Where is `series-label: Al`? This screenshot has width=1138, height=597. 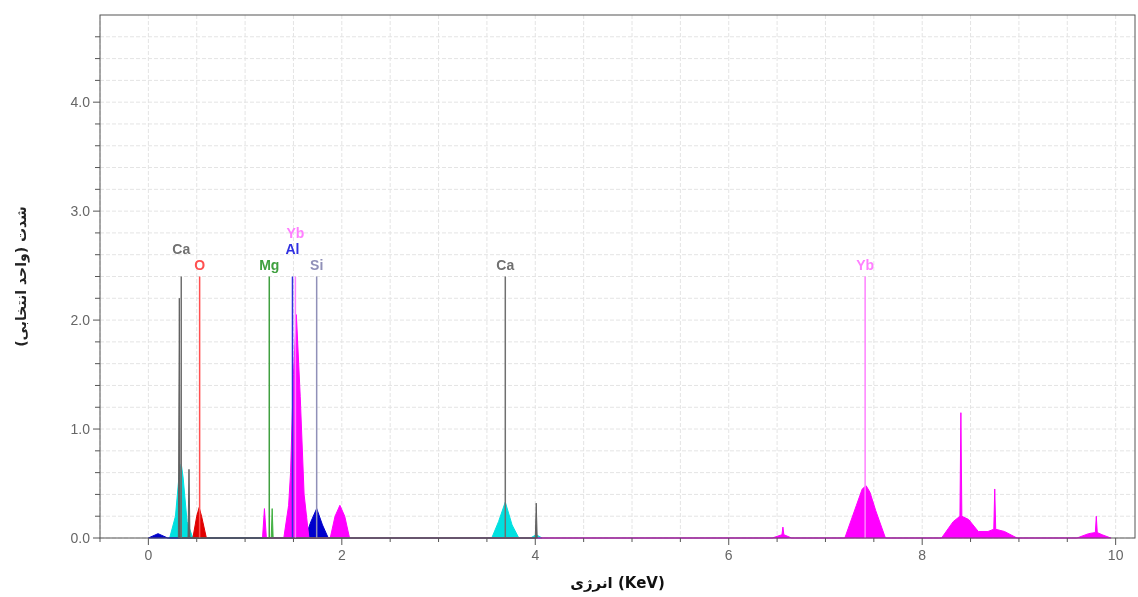
series-label: Al is located at coordinates (292, 248).